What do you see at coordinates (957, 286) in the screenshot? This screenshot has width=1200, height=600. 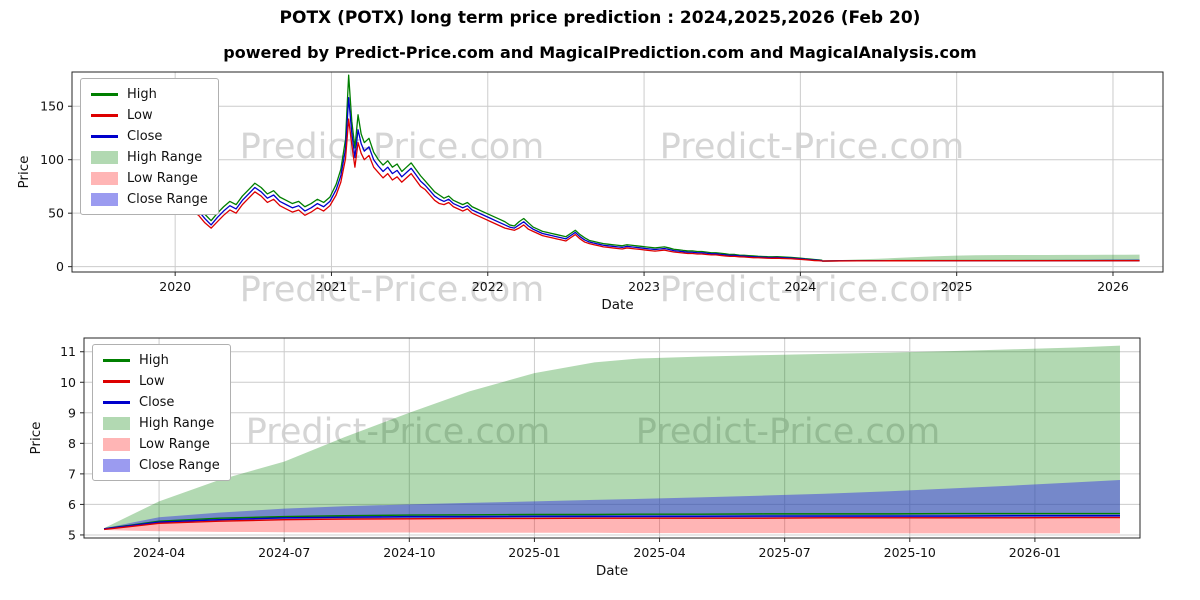 I see `x-tick-label: 2025` at bounding box center [957, 286].